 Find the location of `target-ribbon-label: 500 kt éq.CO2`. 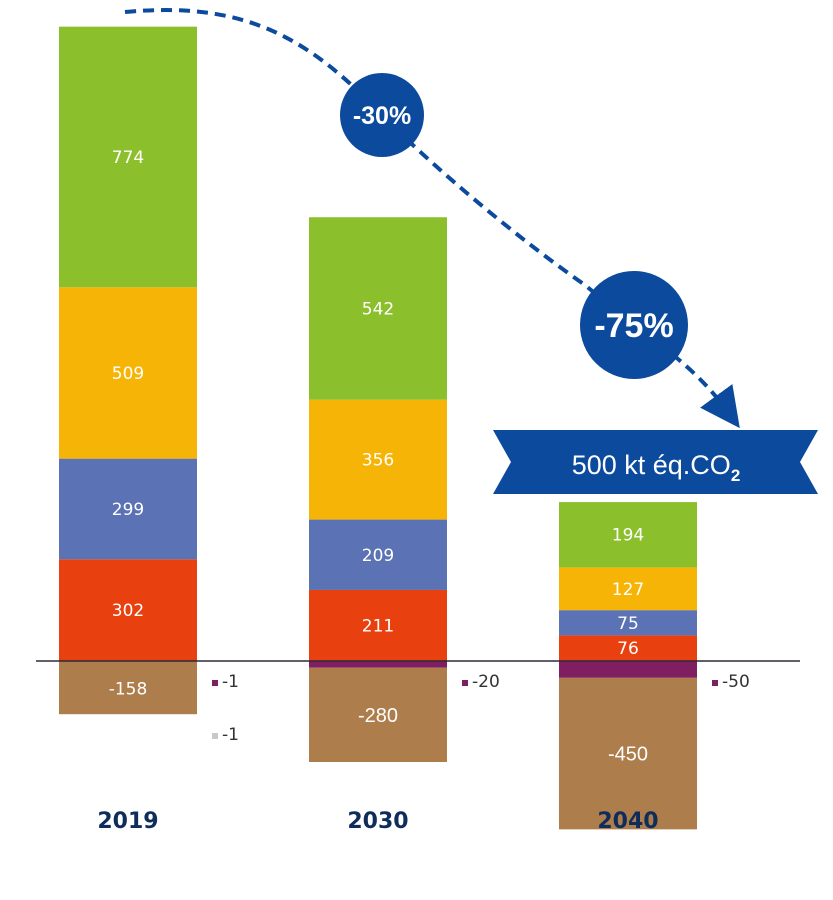

target-ribbon-label: 500 kt éq.CO2 is located at coordinates (656, 467).